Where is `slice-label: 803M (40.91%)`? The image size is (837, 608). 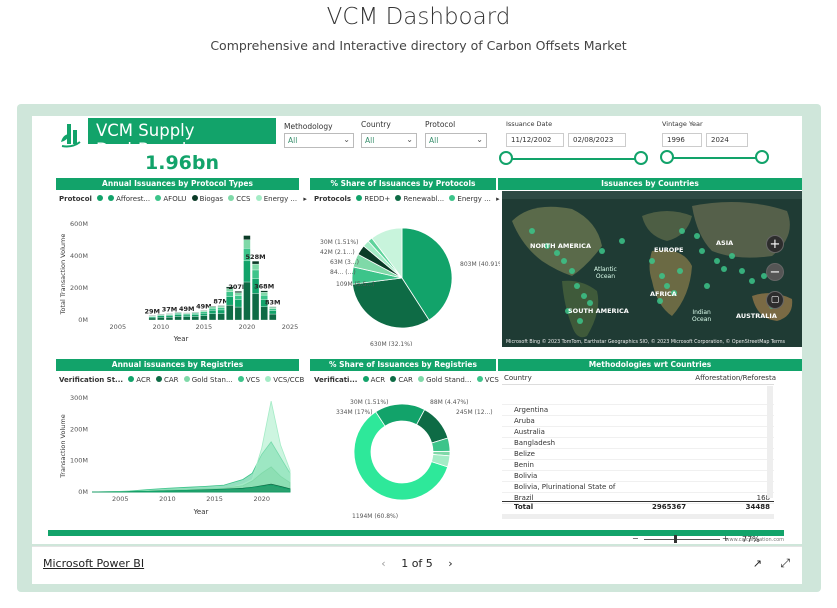 slice-label: 803M (40.91%) is located at coordinates (480, 264).